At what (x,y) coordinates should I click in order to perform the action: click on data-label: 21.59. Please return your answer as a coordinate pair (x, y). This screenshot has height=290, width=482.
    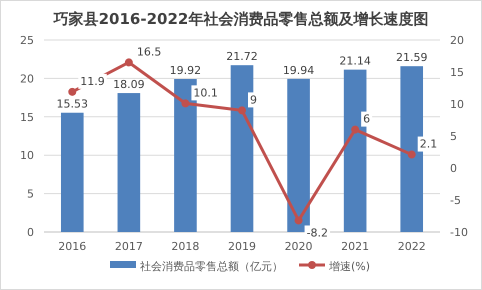
    Looking at the image, I should click on (412, 57).